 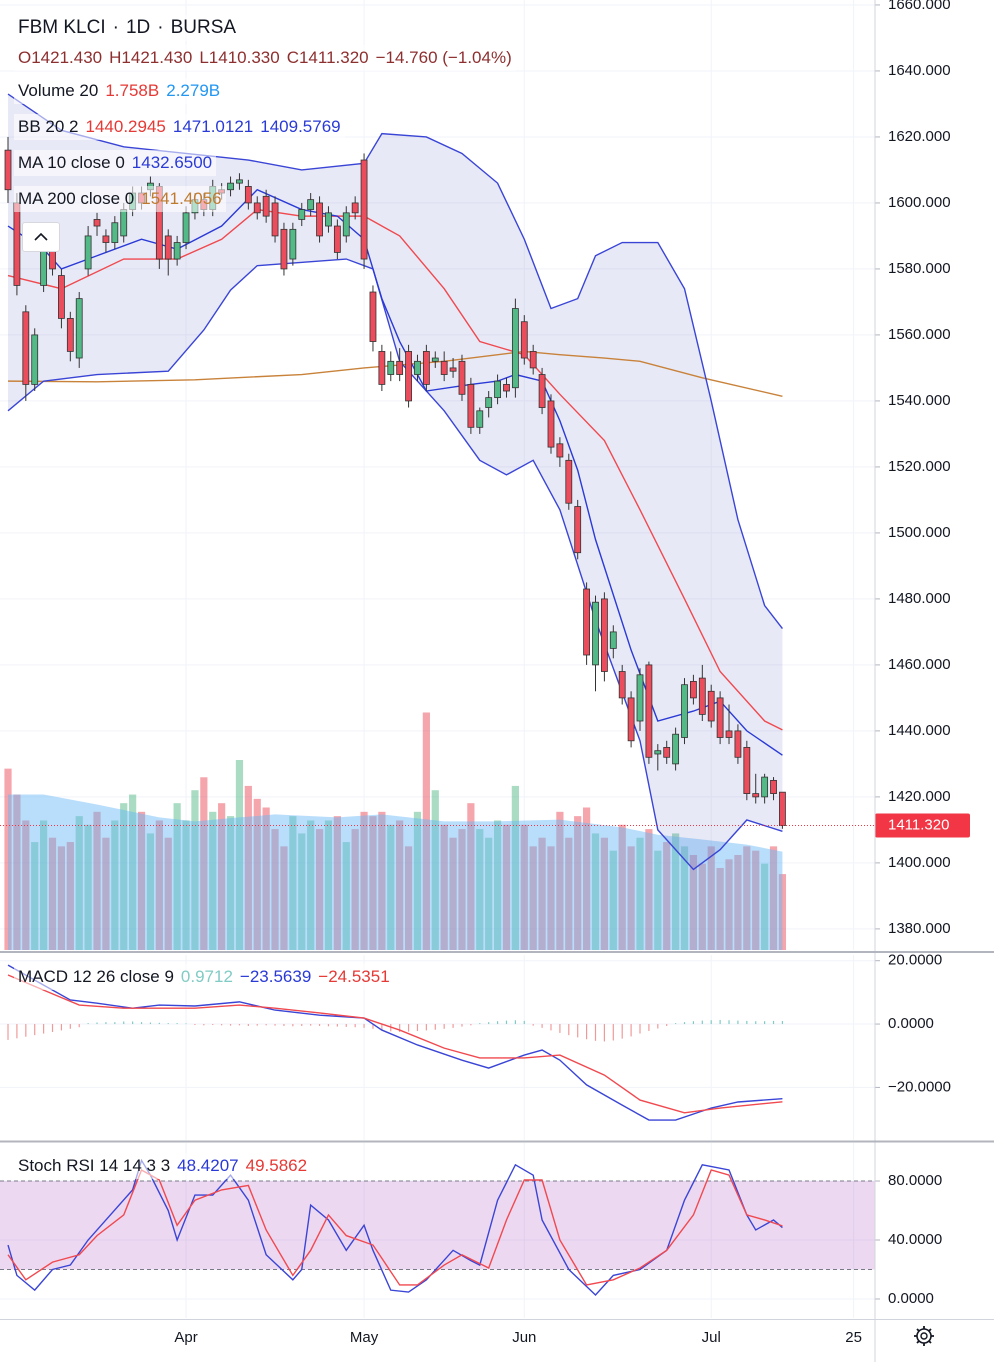 I want to click on interval: 1D, so click(x=138, y=27).